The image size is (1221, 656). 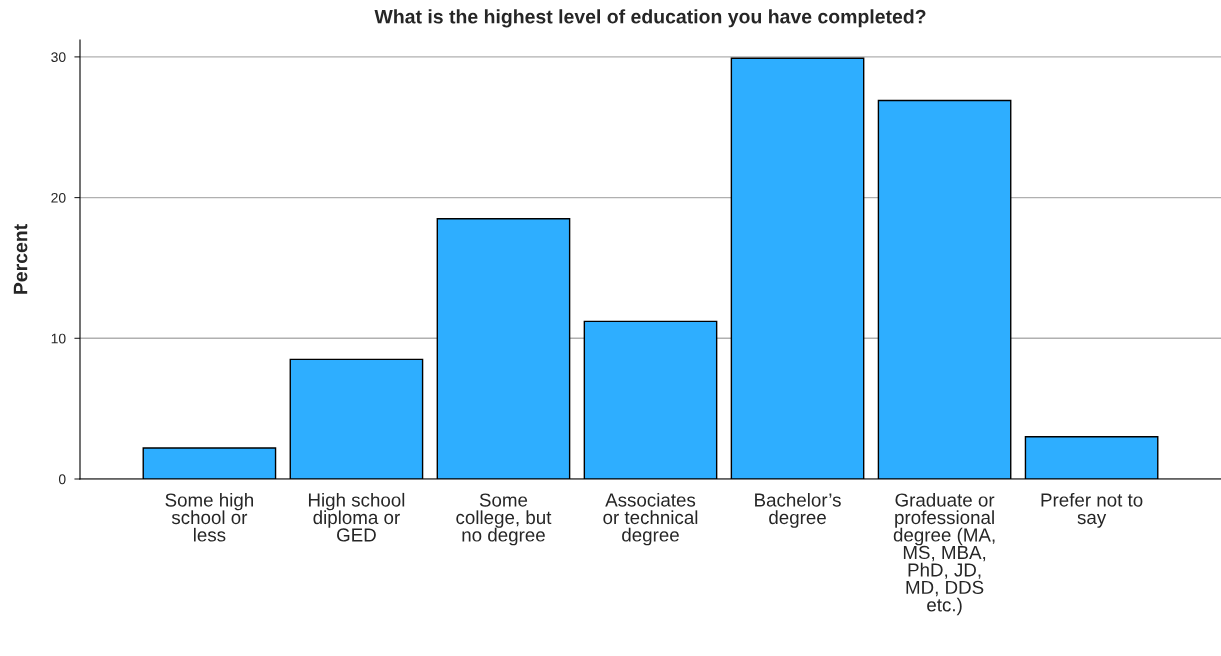 What do you see at coordinates (650, 519) in the screenshot?
I see `x-tick-label: Associates or technical degree` at bounding box center [650, 519].